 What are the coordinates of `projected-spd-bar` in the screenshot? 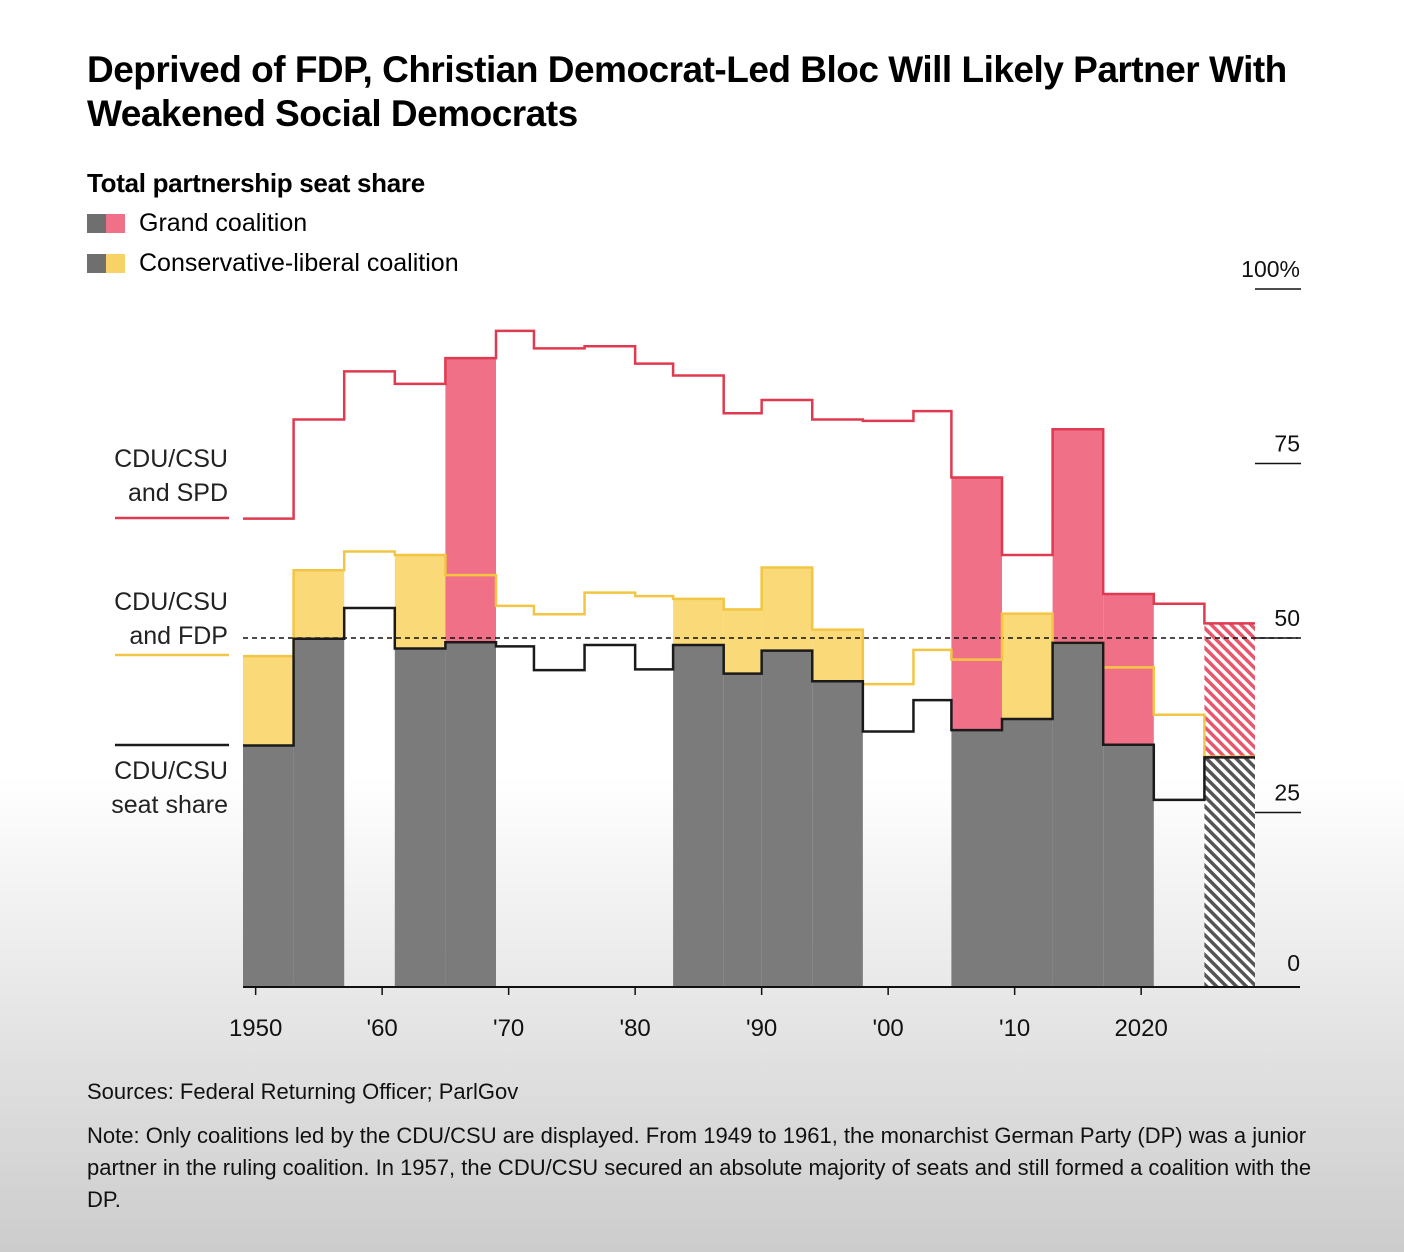 It's located at (1229, 690).